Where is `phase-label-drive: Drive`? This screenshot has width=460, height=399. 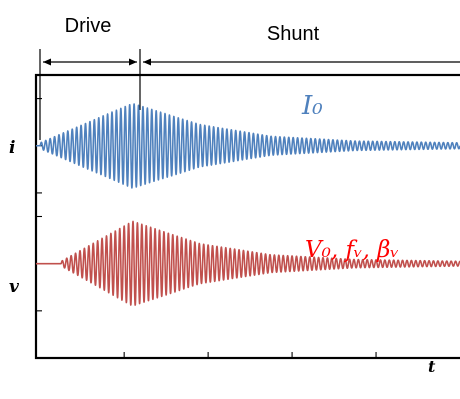 phase-label-drive: Drive is located at coordinates (88, 26).